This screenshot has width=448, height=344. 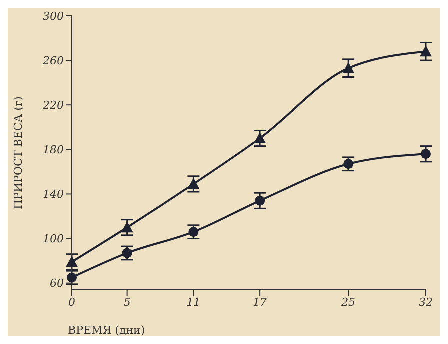 What do you see at coordinates (107, 330) in the screenshot?
I see `x-axis-title: ВРЕМЯ (дни)` at bounding box center [107, 330].